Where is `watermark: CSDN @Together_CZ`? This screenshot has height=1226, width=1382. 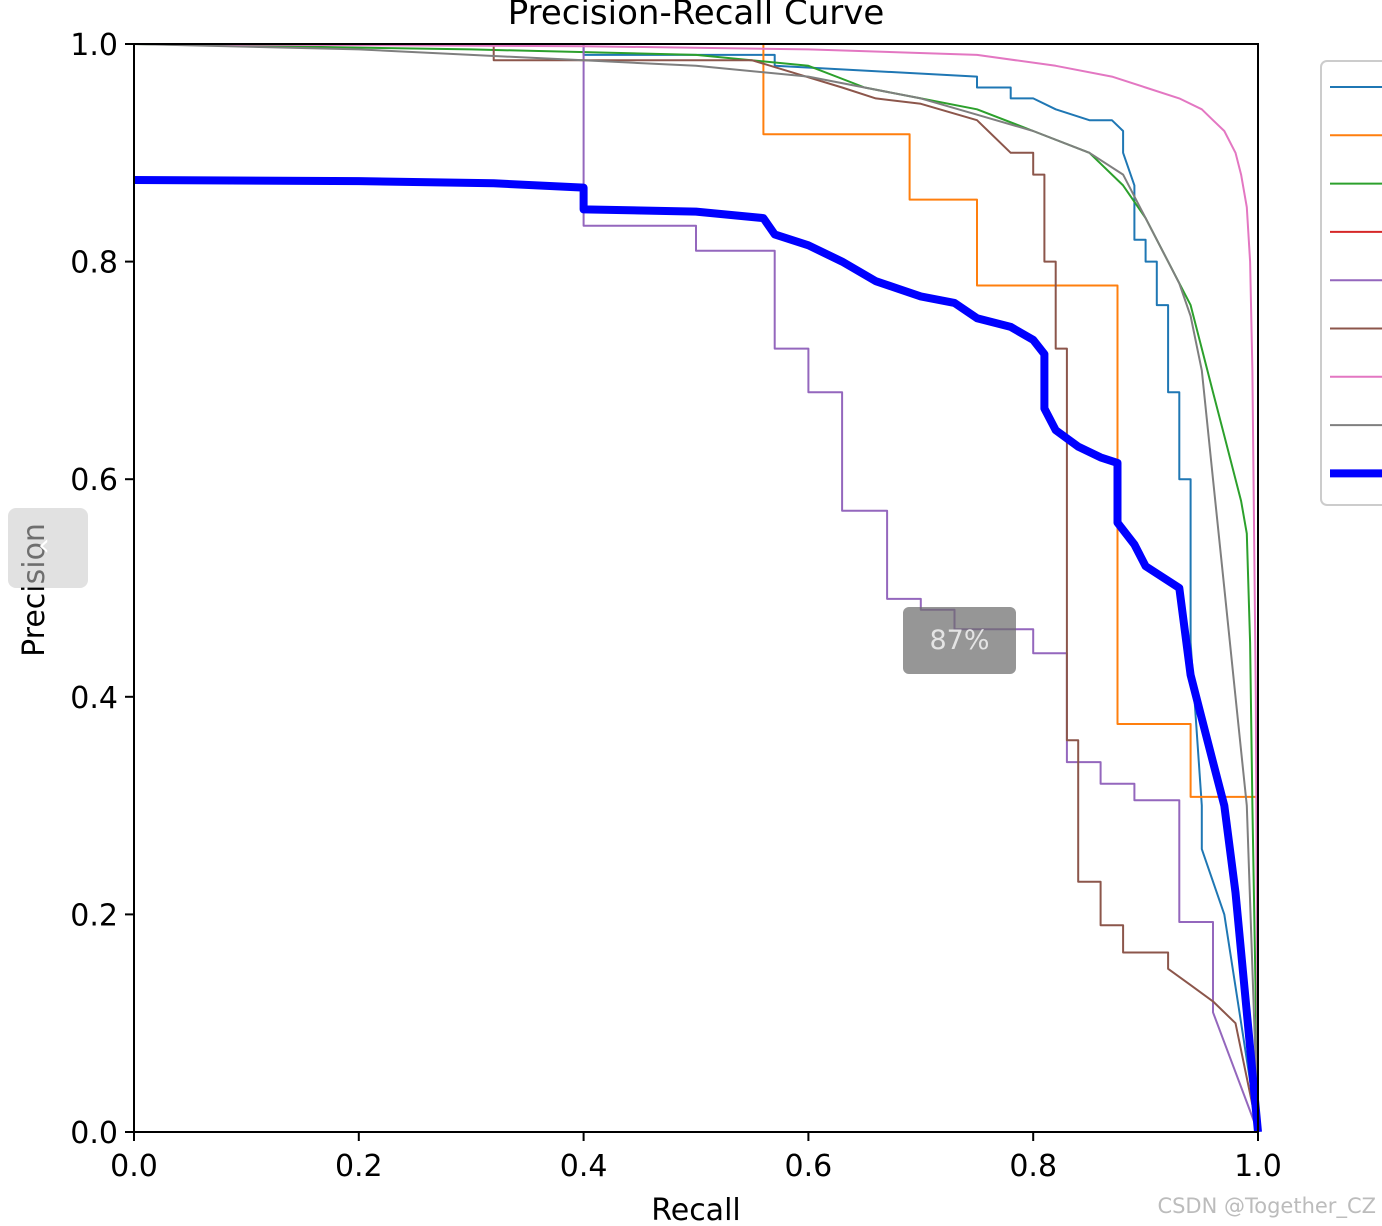
watermark: CSDN @Together_CZ is located at coordinates (1266, 1206).